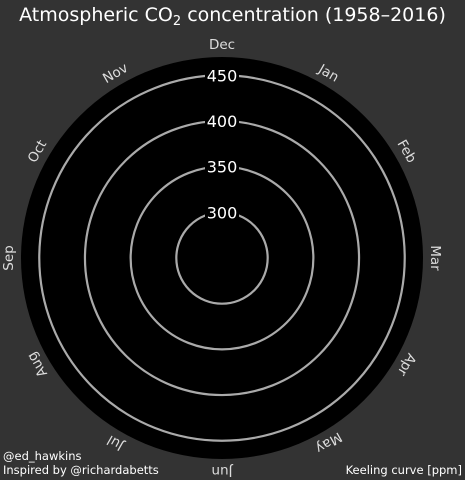 The height and width of the screenshot is (480, 465). I want to click on title-subscript: 2, so click(177, 21).